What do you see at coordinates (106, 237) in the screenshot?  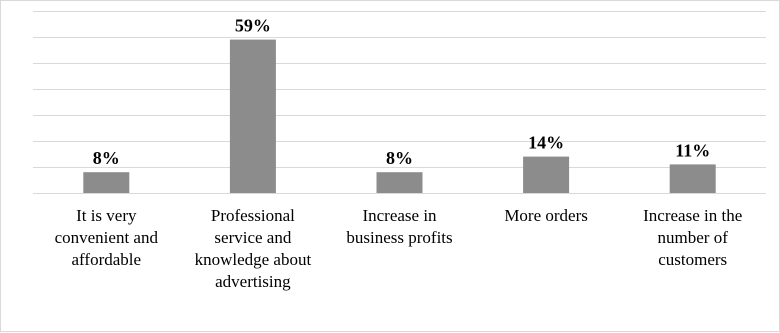 I see `category-label-1: It is very convenient and affordable` at bounding box center [106, 237].